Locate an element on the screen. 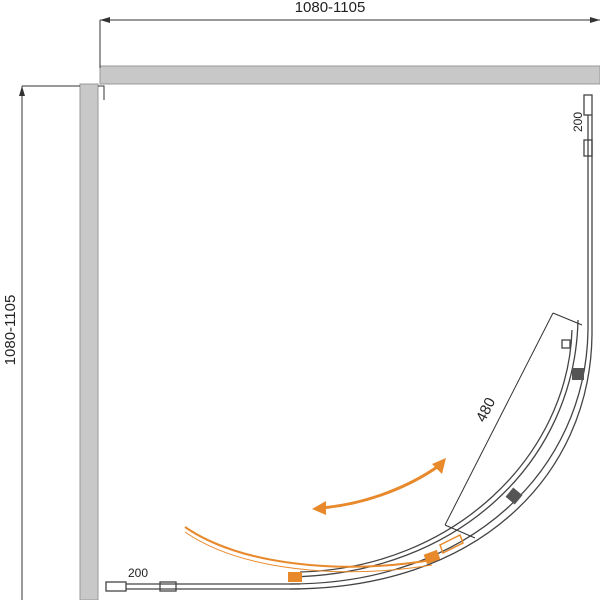  door-dimension is located at coordinates (513, 425).